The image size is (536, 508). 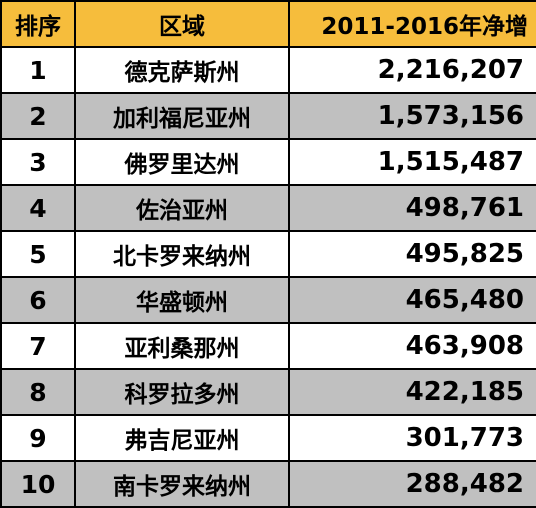 I want to click on gain-cell: 465,480, so click(x=412, y=300).